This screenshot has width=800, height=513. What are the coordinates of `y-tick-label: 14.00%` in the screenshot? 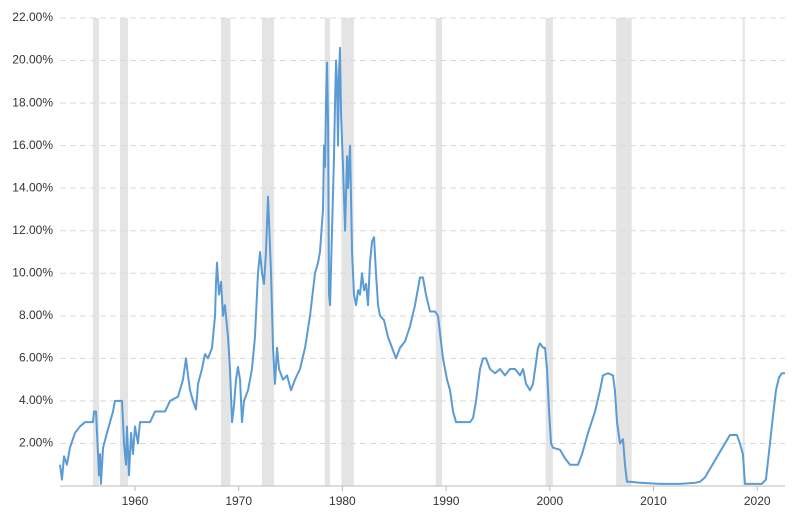 It's located at (32, 187).